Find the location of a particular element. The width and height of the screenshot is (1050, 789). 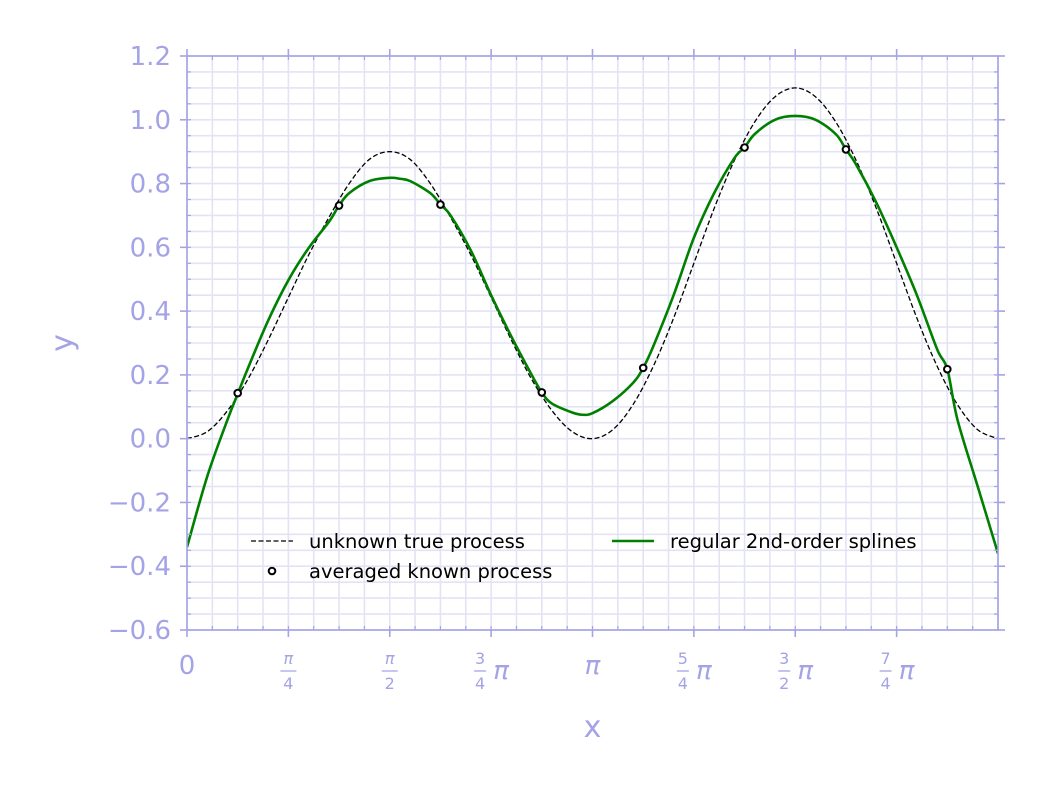

x-tick-label: 0 is located at coordinates (187, 666).